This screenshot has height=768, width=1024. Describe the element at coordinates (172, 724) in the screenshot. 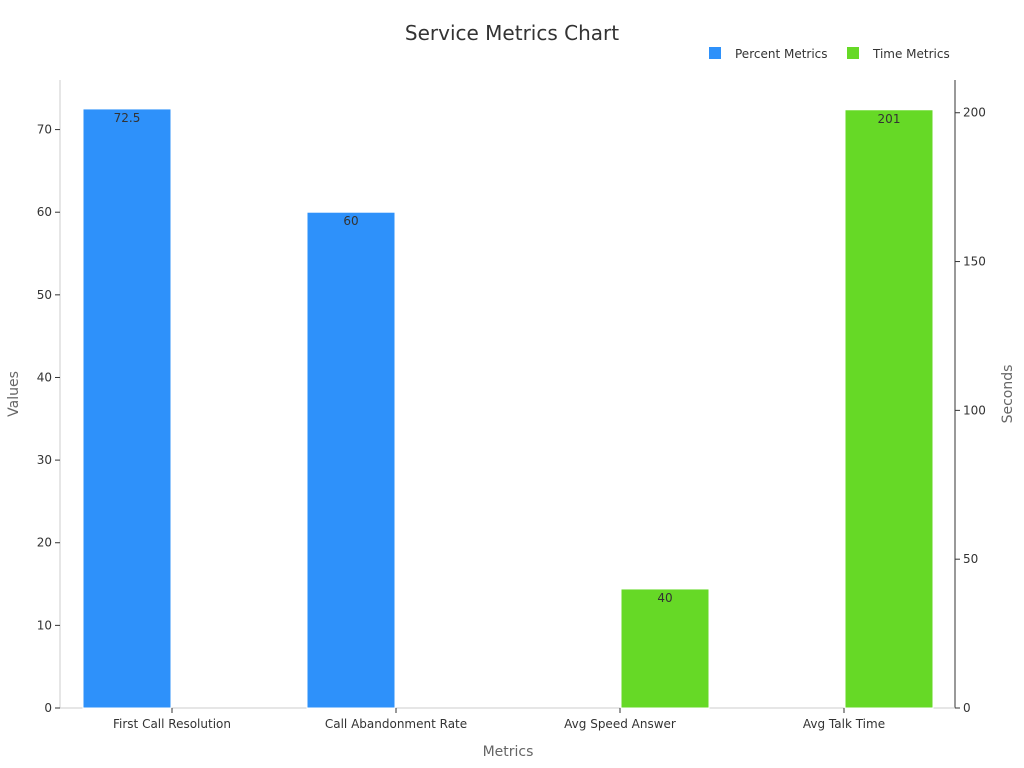

I see `x-tick-label: First Call Resolution` at that location.